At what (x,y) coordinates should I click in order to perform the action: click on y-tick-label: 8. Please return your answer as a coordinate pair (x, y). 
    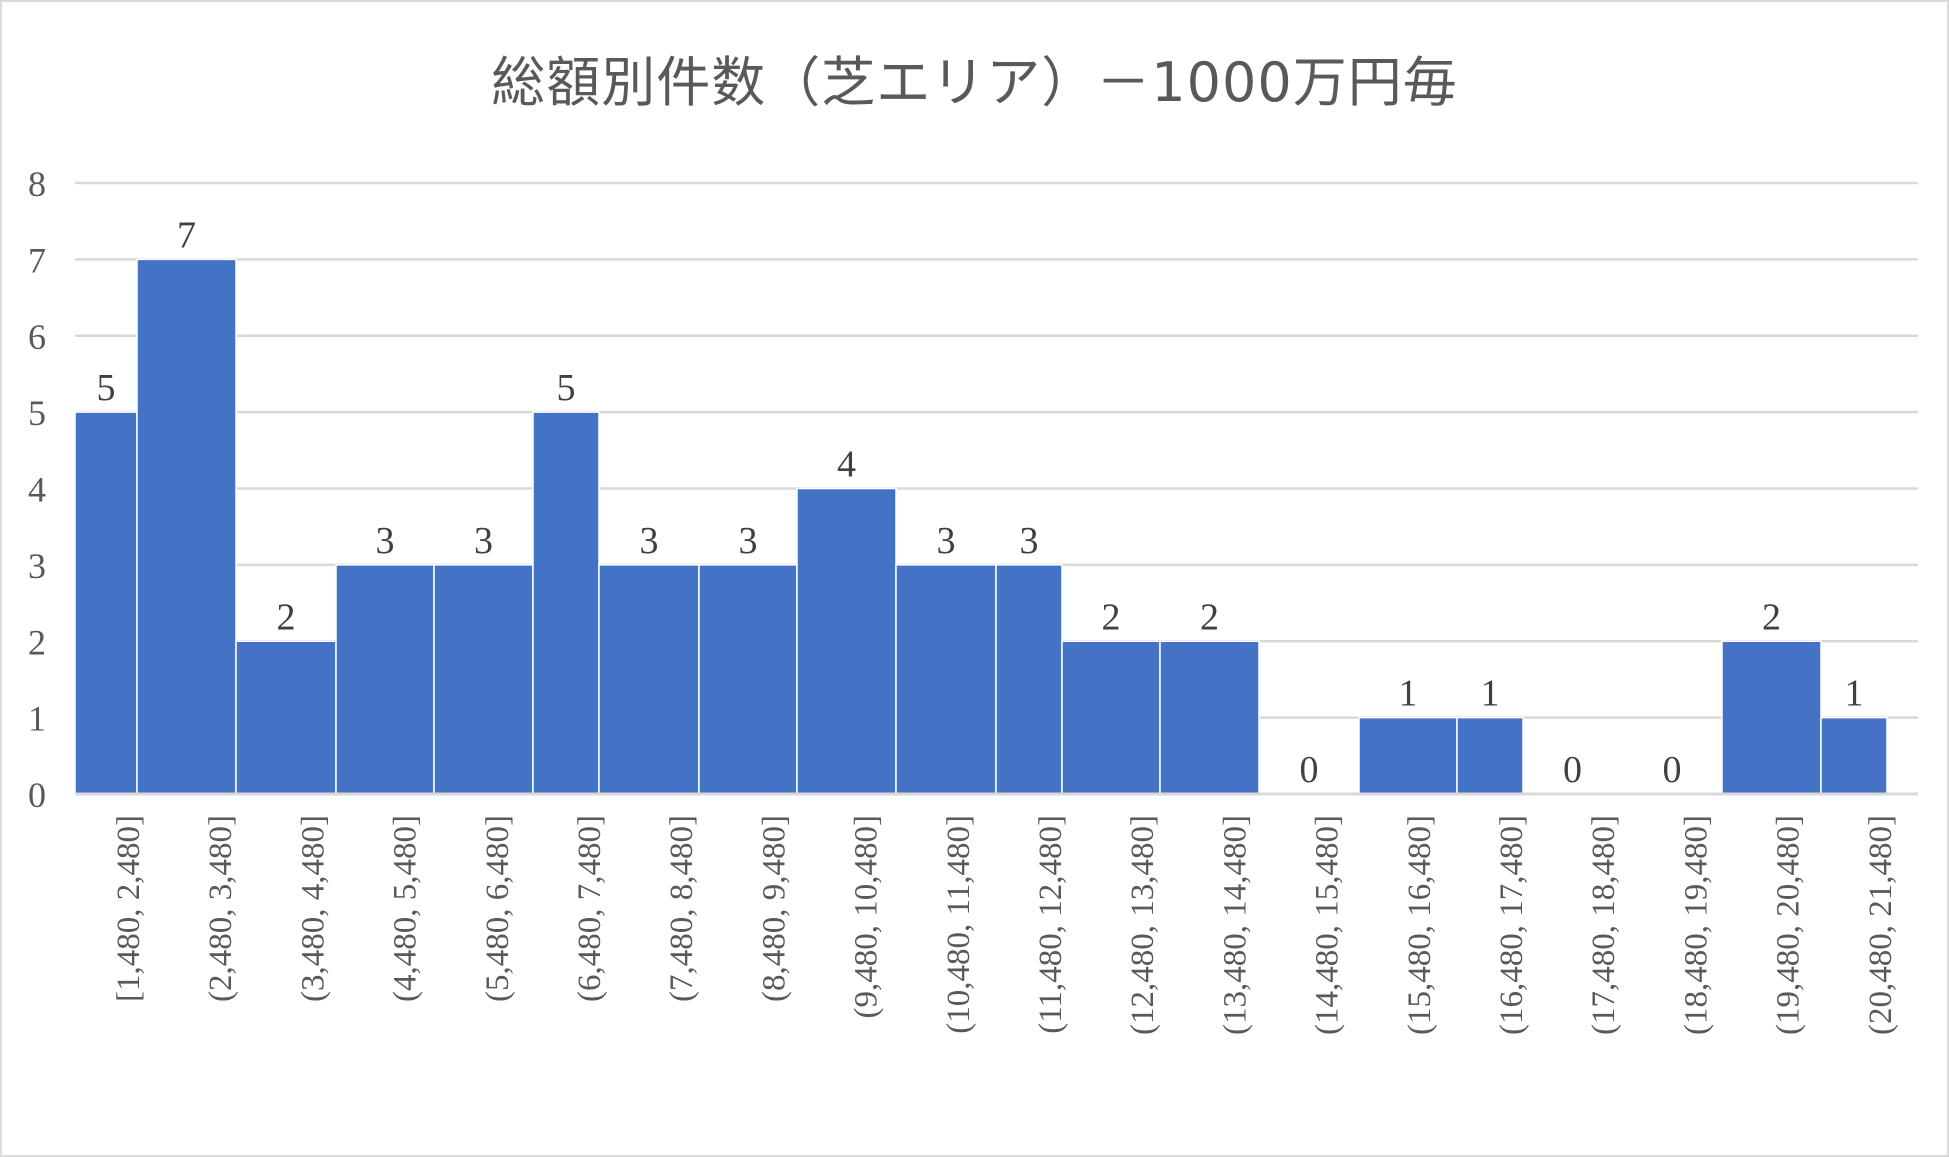
    Looking at the image, I should click on (37, 184).